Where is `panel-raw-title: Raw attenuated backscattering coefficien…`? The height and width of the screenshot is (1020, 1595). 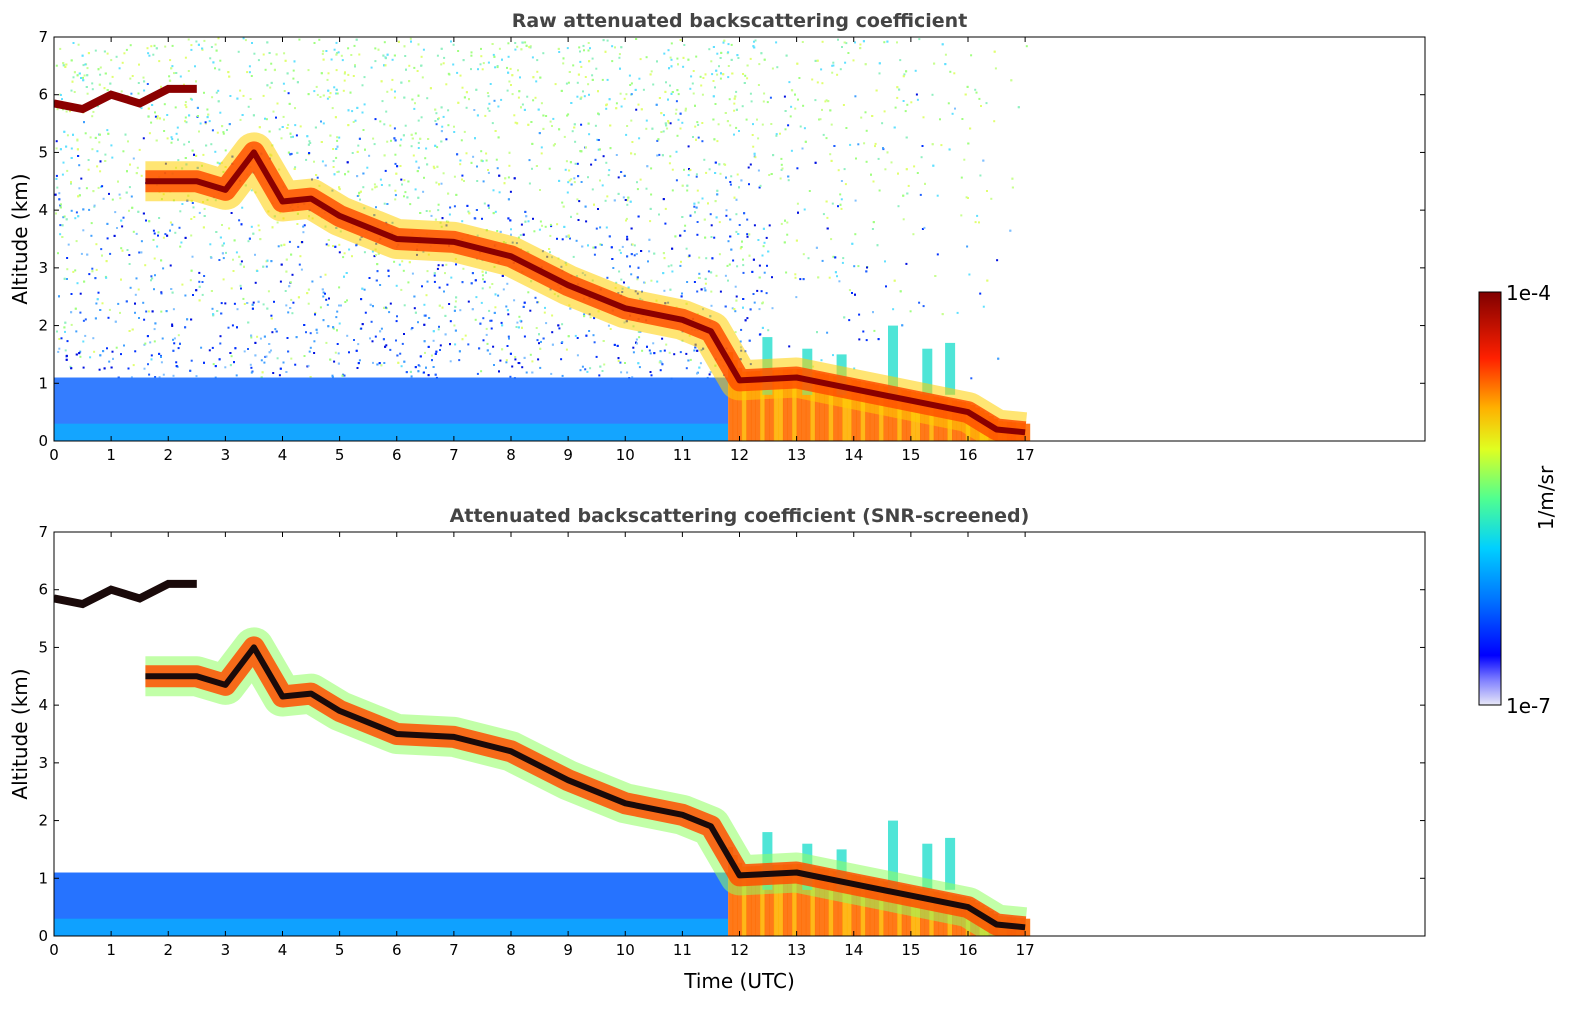 panel-raw-title: Raw attenuated backscattering coefficien… is located at coordinates (740, 21).